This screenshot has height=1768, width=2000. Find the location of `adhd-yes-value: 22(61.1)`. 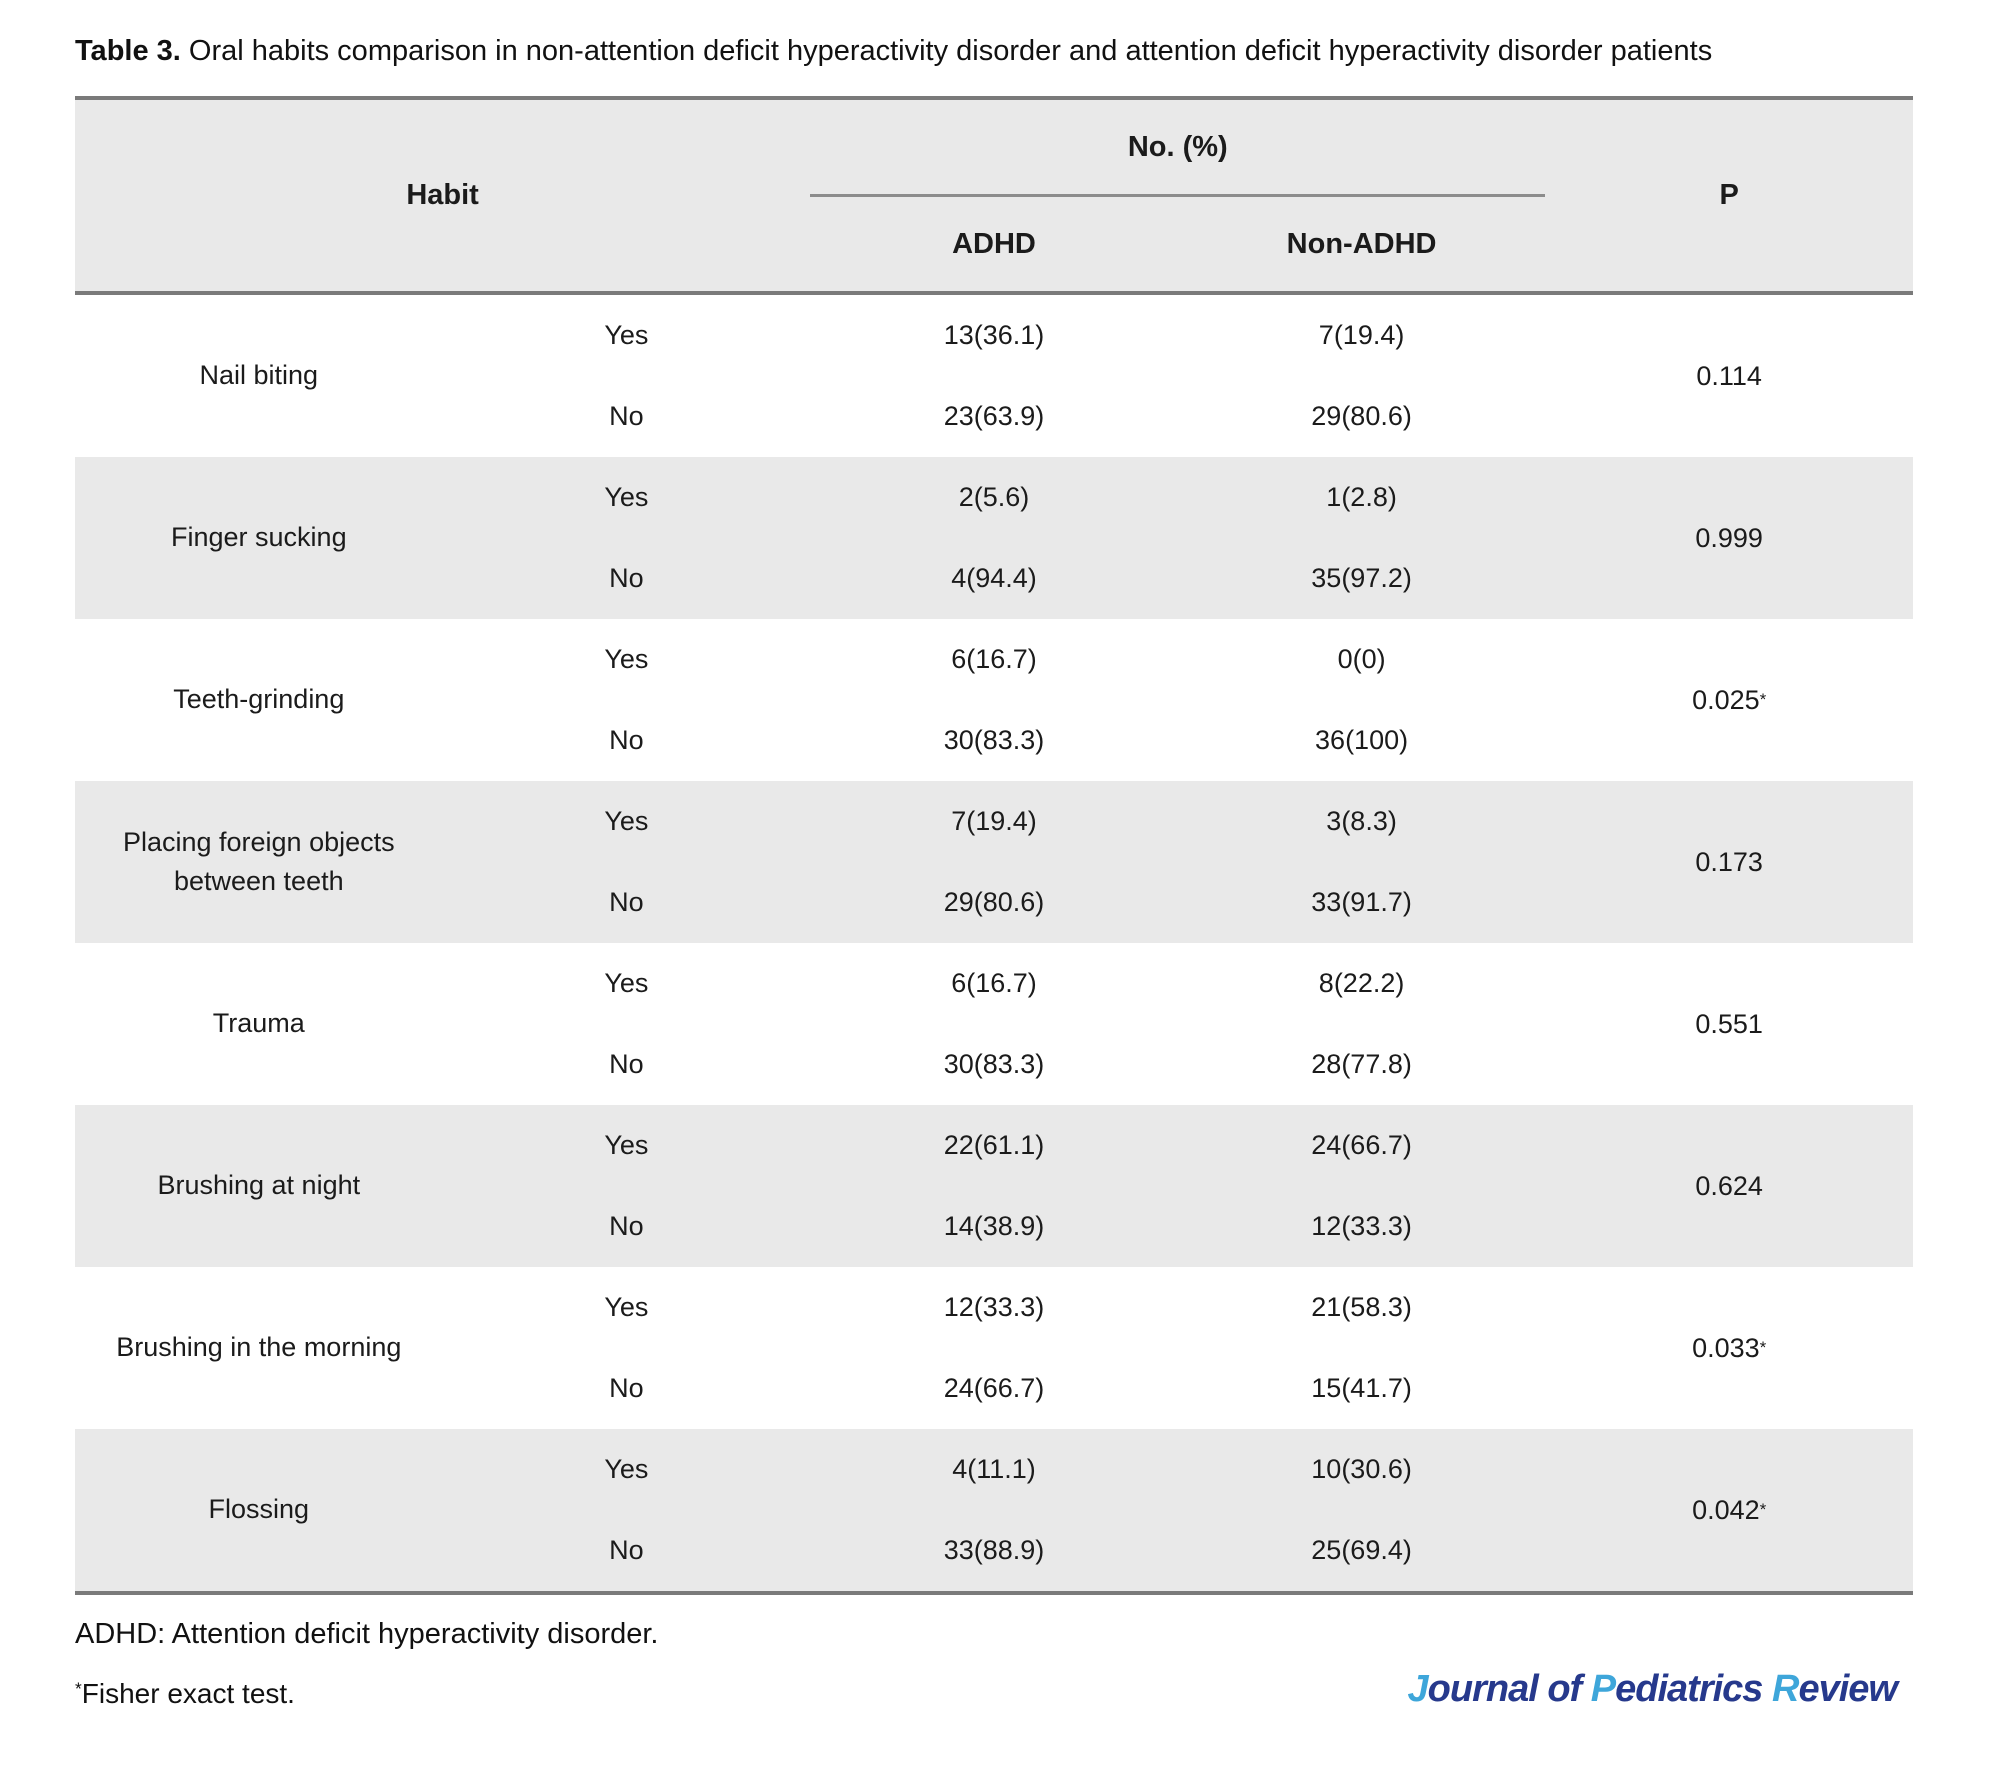

adhd-yes-value: 22(61.1) is located at coordinates (994, 1145).